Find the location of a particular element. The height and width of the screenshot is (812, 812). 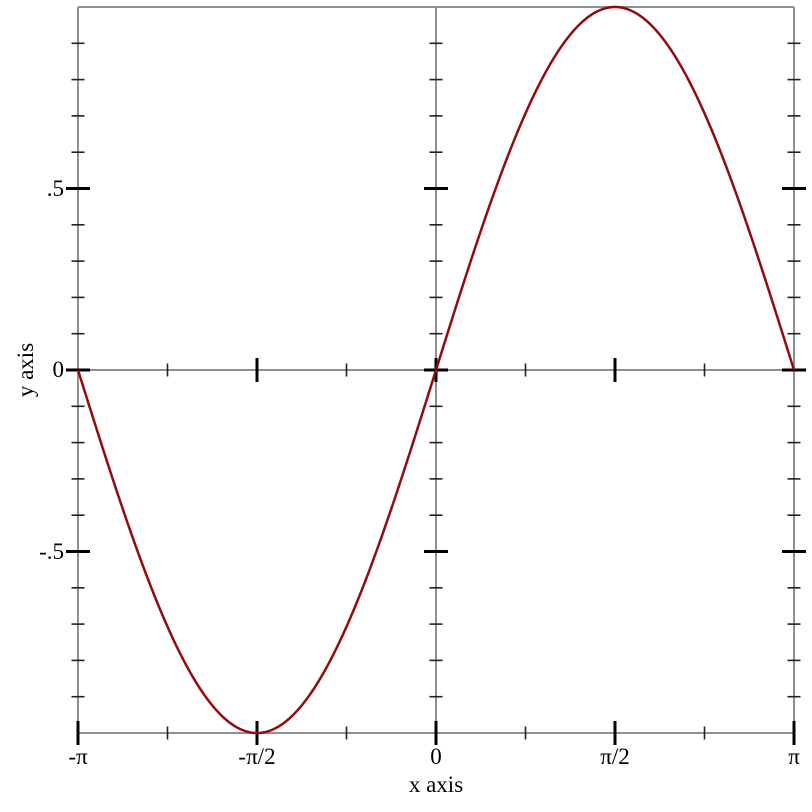

y-tick-label: .5 is located at coordinates (55, 188).